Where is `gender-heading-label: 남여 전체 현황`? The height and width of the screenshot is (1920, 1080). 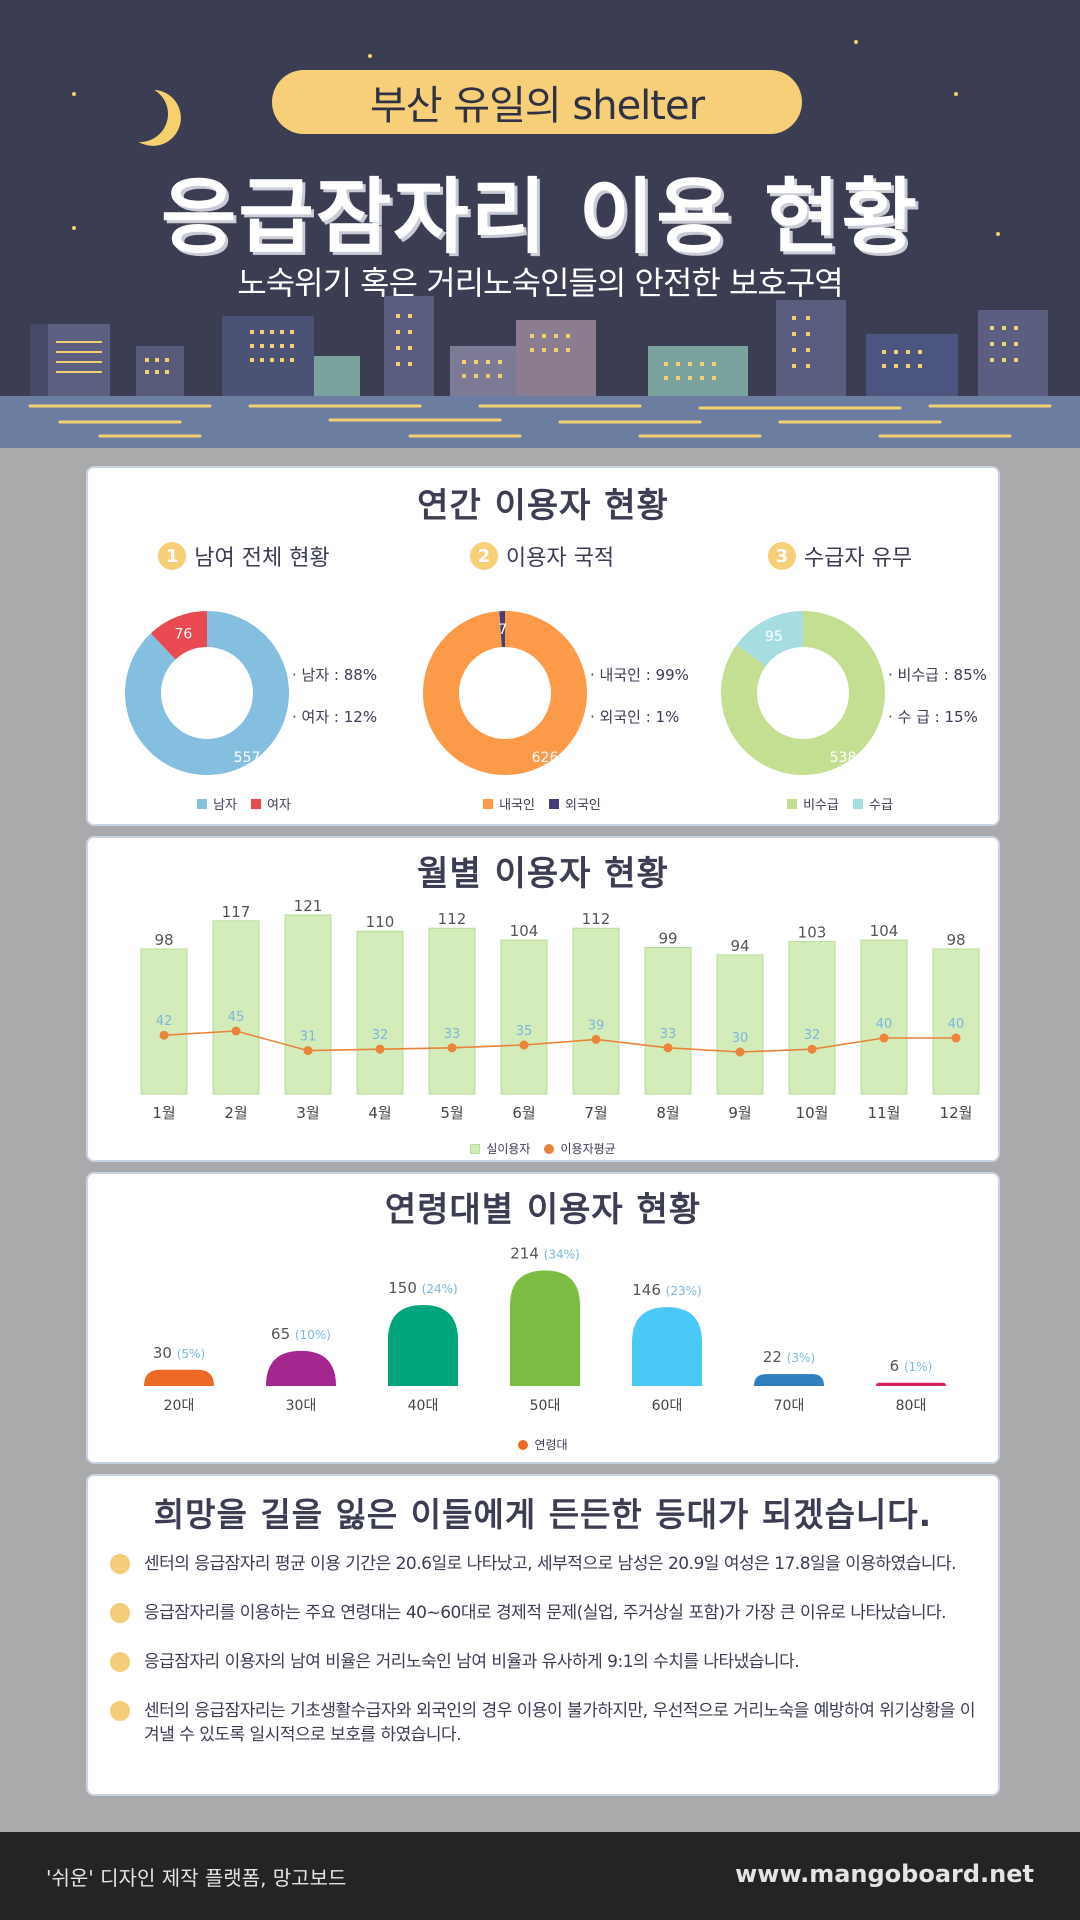
gender-heading-label: 남여 전체 현황 is located at coordinates (262, 558).